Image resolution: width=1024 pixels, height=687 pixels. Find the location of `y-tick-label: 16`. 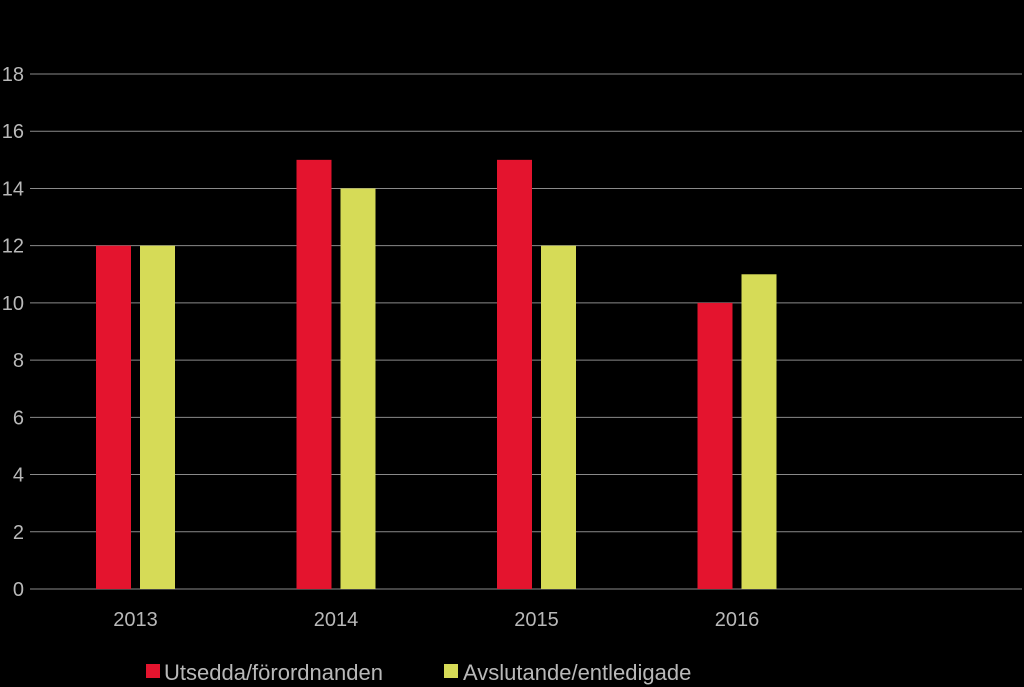

y-tick-label: 16 is located at coordinates (13, 132).